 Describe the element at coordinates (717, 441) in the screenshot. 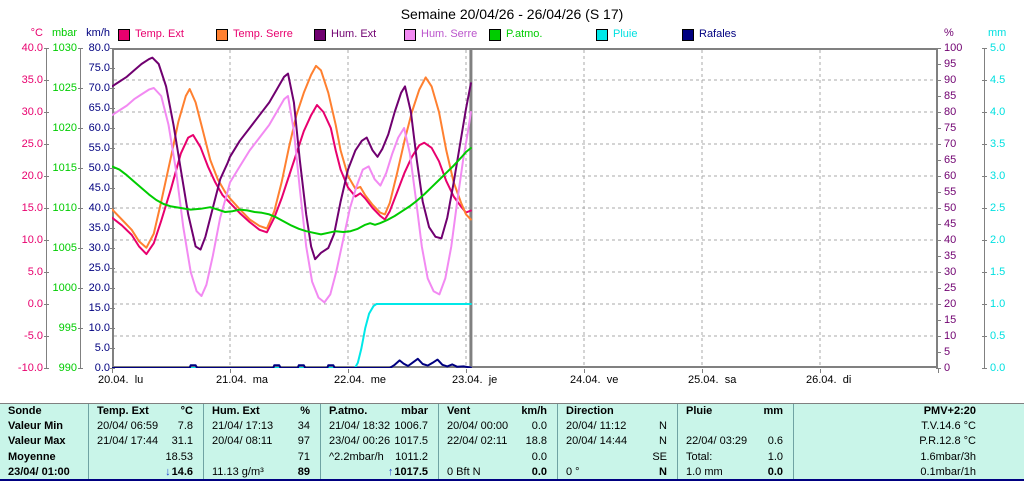

I see `cell-label: 22/04/ 03:29` at that location.